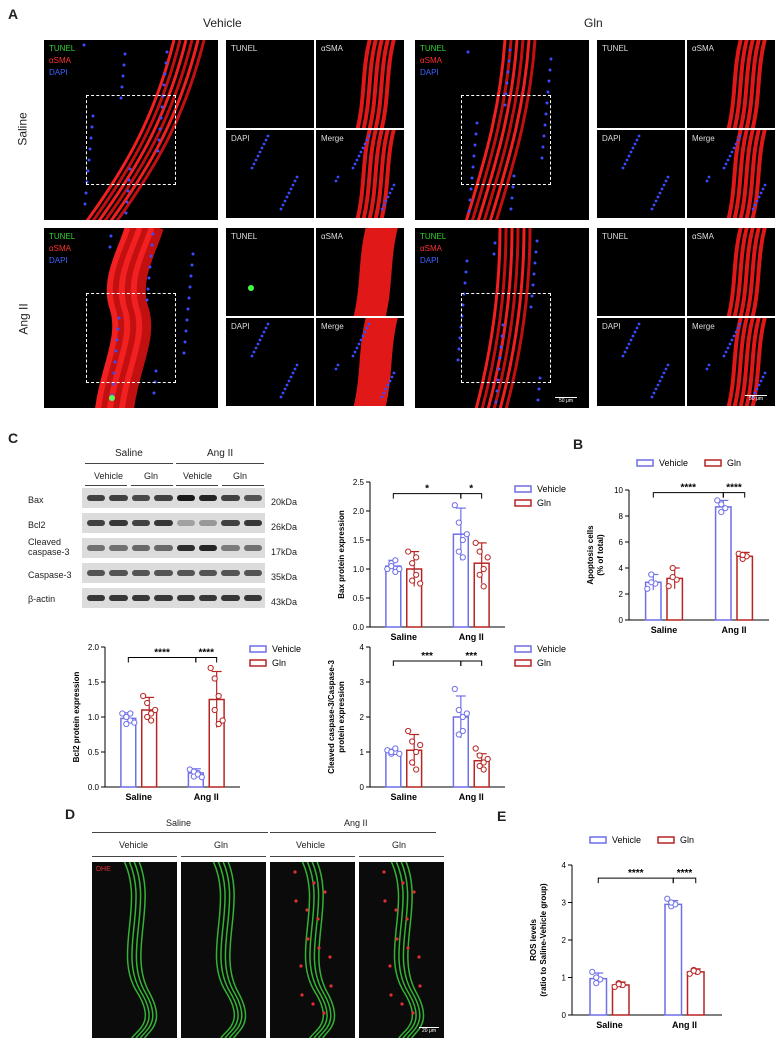 The height and width of the screenshot is (1045, 781). Describe the element at coordinates (359, 511) in the screenshot. I see `y-tick-label: 2.0` at that location.